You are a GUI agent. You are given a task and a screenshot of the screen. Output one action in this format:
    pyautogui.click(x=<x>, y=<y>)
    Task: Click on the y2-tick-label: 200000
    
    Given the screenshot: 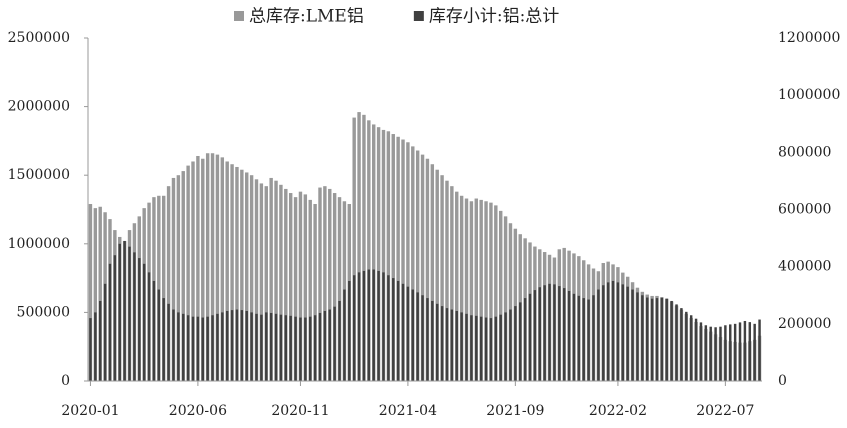 What is the action you would take?
    pyautogui.click(x=804, y=324)
    